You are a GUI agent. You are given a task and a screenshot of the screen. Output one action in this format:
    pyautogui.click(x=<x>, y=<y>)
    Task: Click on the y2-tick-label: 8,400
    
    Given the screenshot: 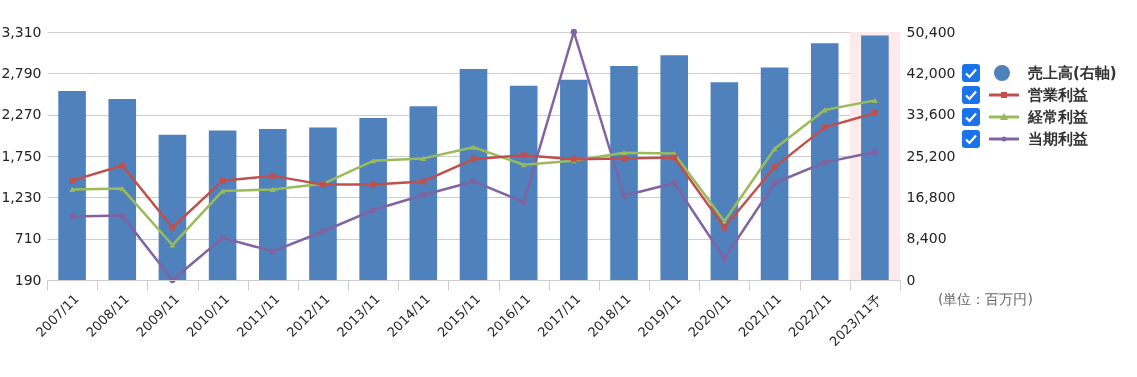 What is the action you would take?
    pyautogui.click(x=926, y=238)
    